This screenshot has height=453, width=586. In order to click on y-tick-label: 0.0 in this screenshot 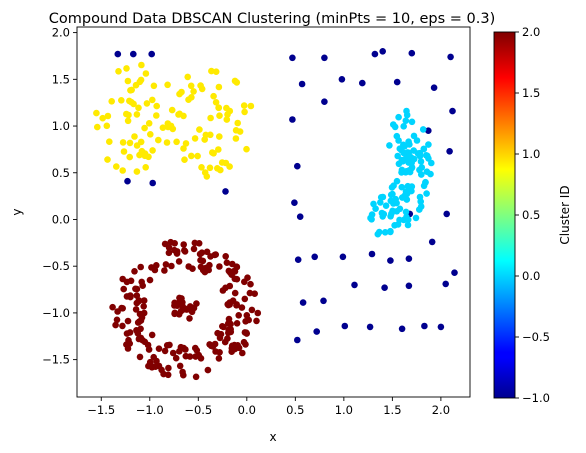, I will do `click(61, 219)`.